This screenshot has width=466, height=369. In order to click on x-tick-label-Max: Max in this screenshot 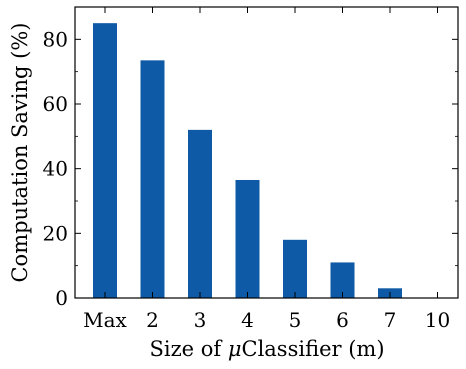, I will do `click(105, 320)`.